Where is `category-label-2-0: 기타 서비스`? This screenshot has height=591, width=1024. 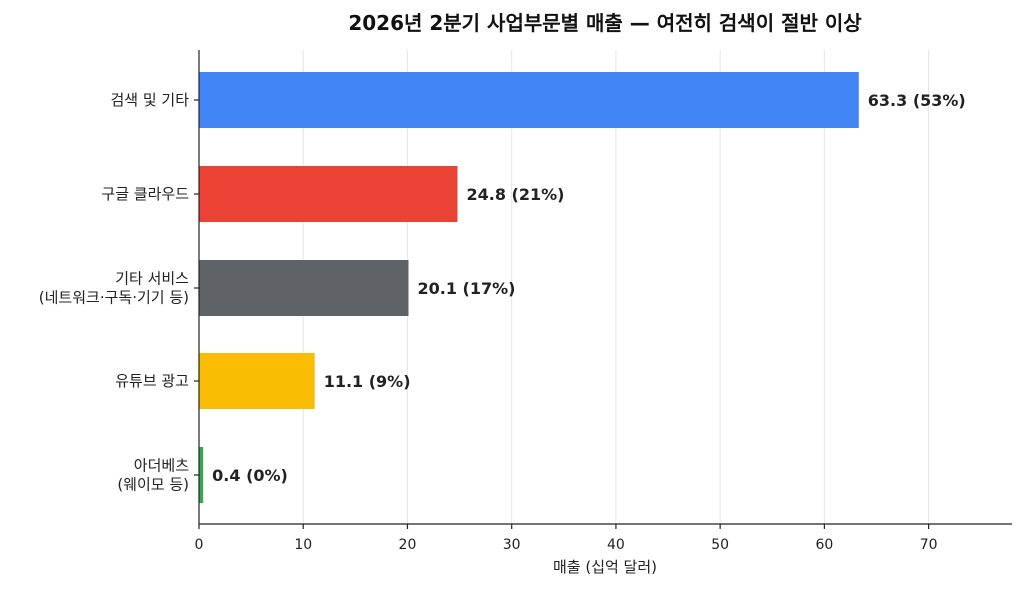 category-label-2-0: 기타 서비스 is located at coordinates (152, 279).